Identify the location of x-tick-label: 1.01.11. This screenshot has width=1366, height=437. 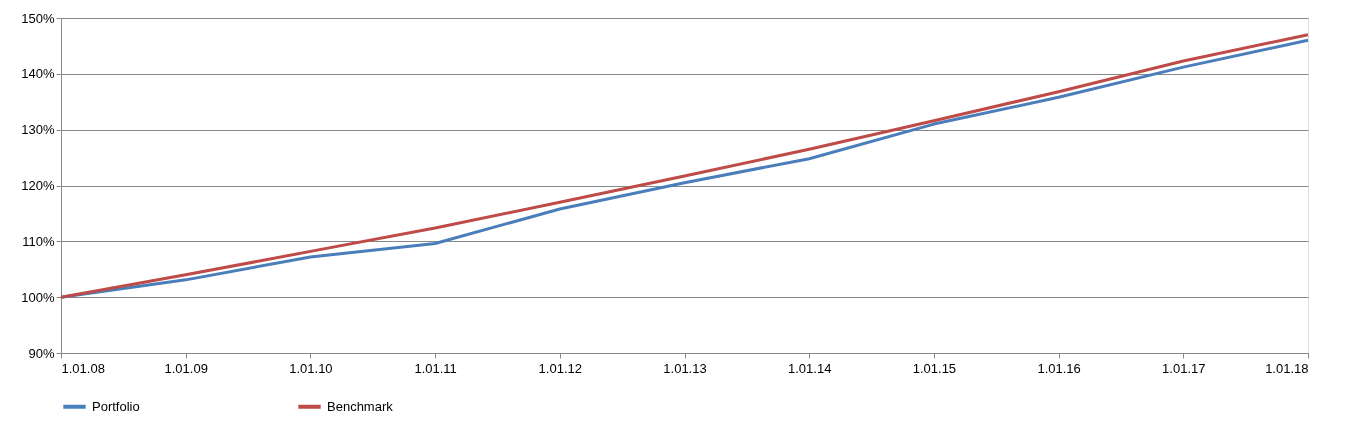
(435, 368).